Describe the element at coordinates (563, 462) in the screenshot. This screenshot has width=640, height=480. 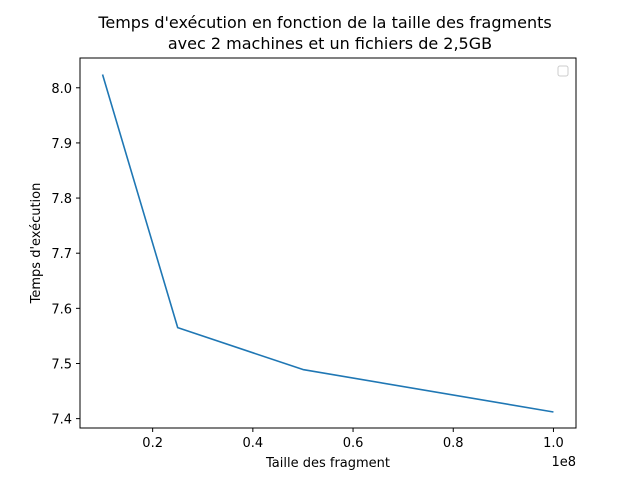
I see `x-axis-offset-label: 1e8` at that location.